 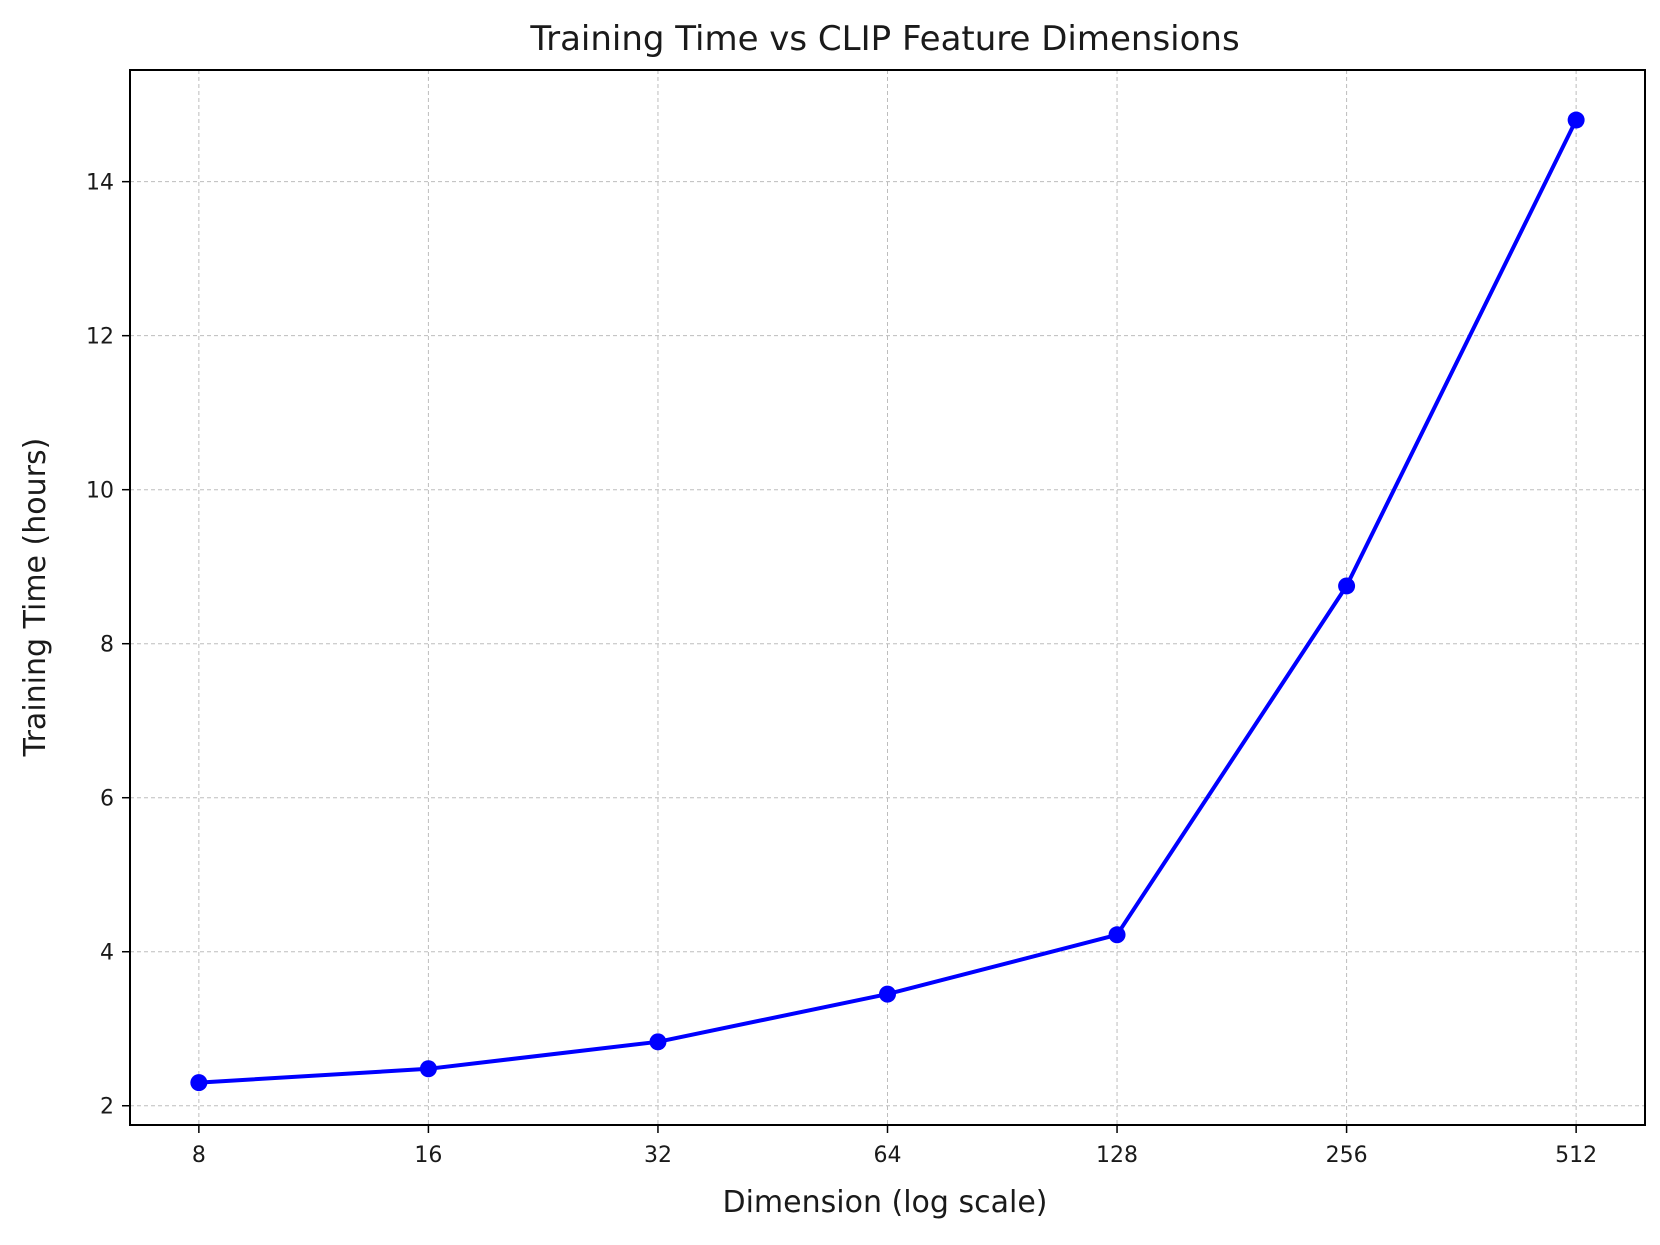 What do you see at coordinates (107, 1107) in the screenshot?
I see `y-tick-label: 2` at bounding box center [107, 1107].